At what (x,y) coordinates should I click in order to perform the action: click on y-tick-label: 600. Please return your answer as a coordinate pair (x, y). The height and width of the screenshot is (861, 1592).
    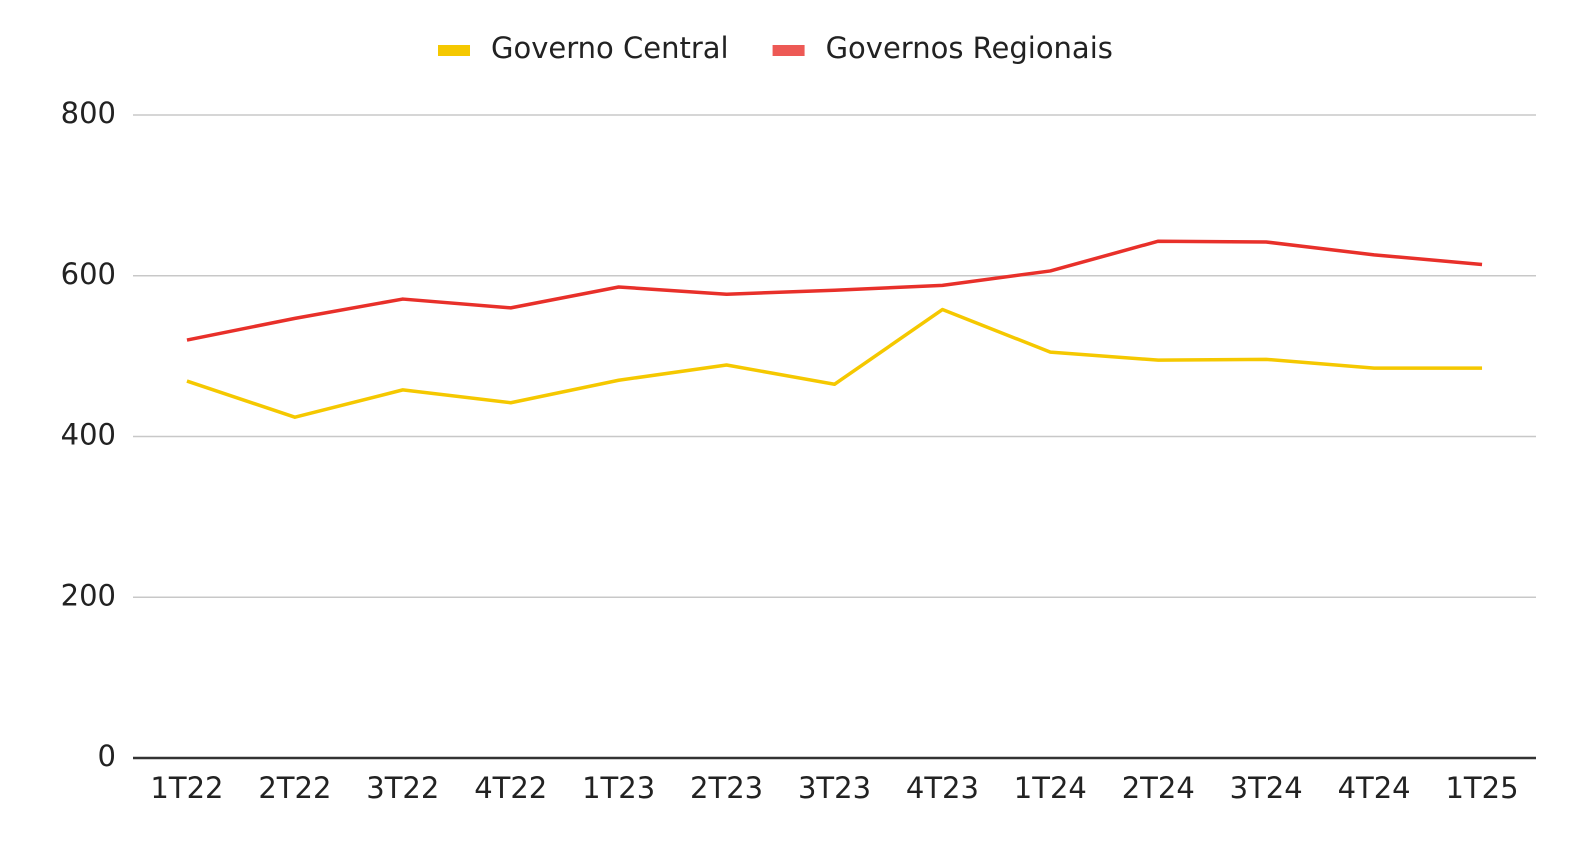
    Looking at the image, I should click on (88, 274).